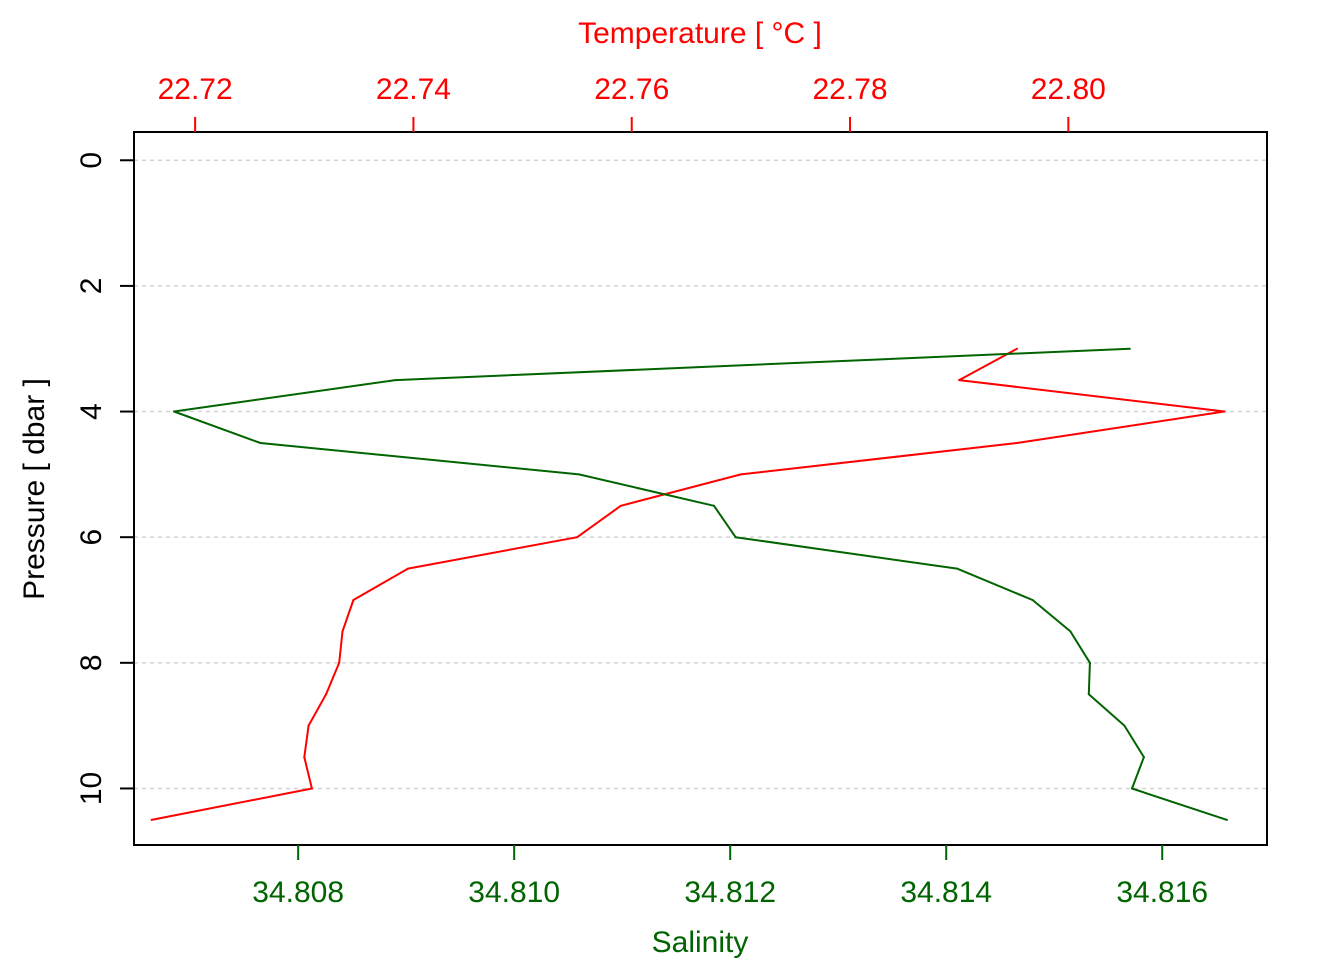  I want to click on pressure-tick-label-0: 0, so click(91, 160).